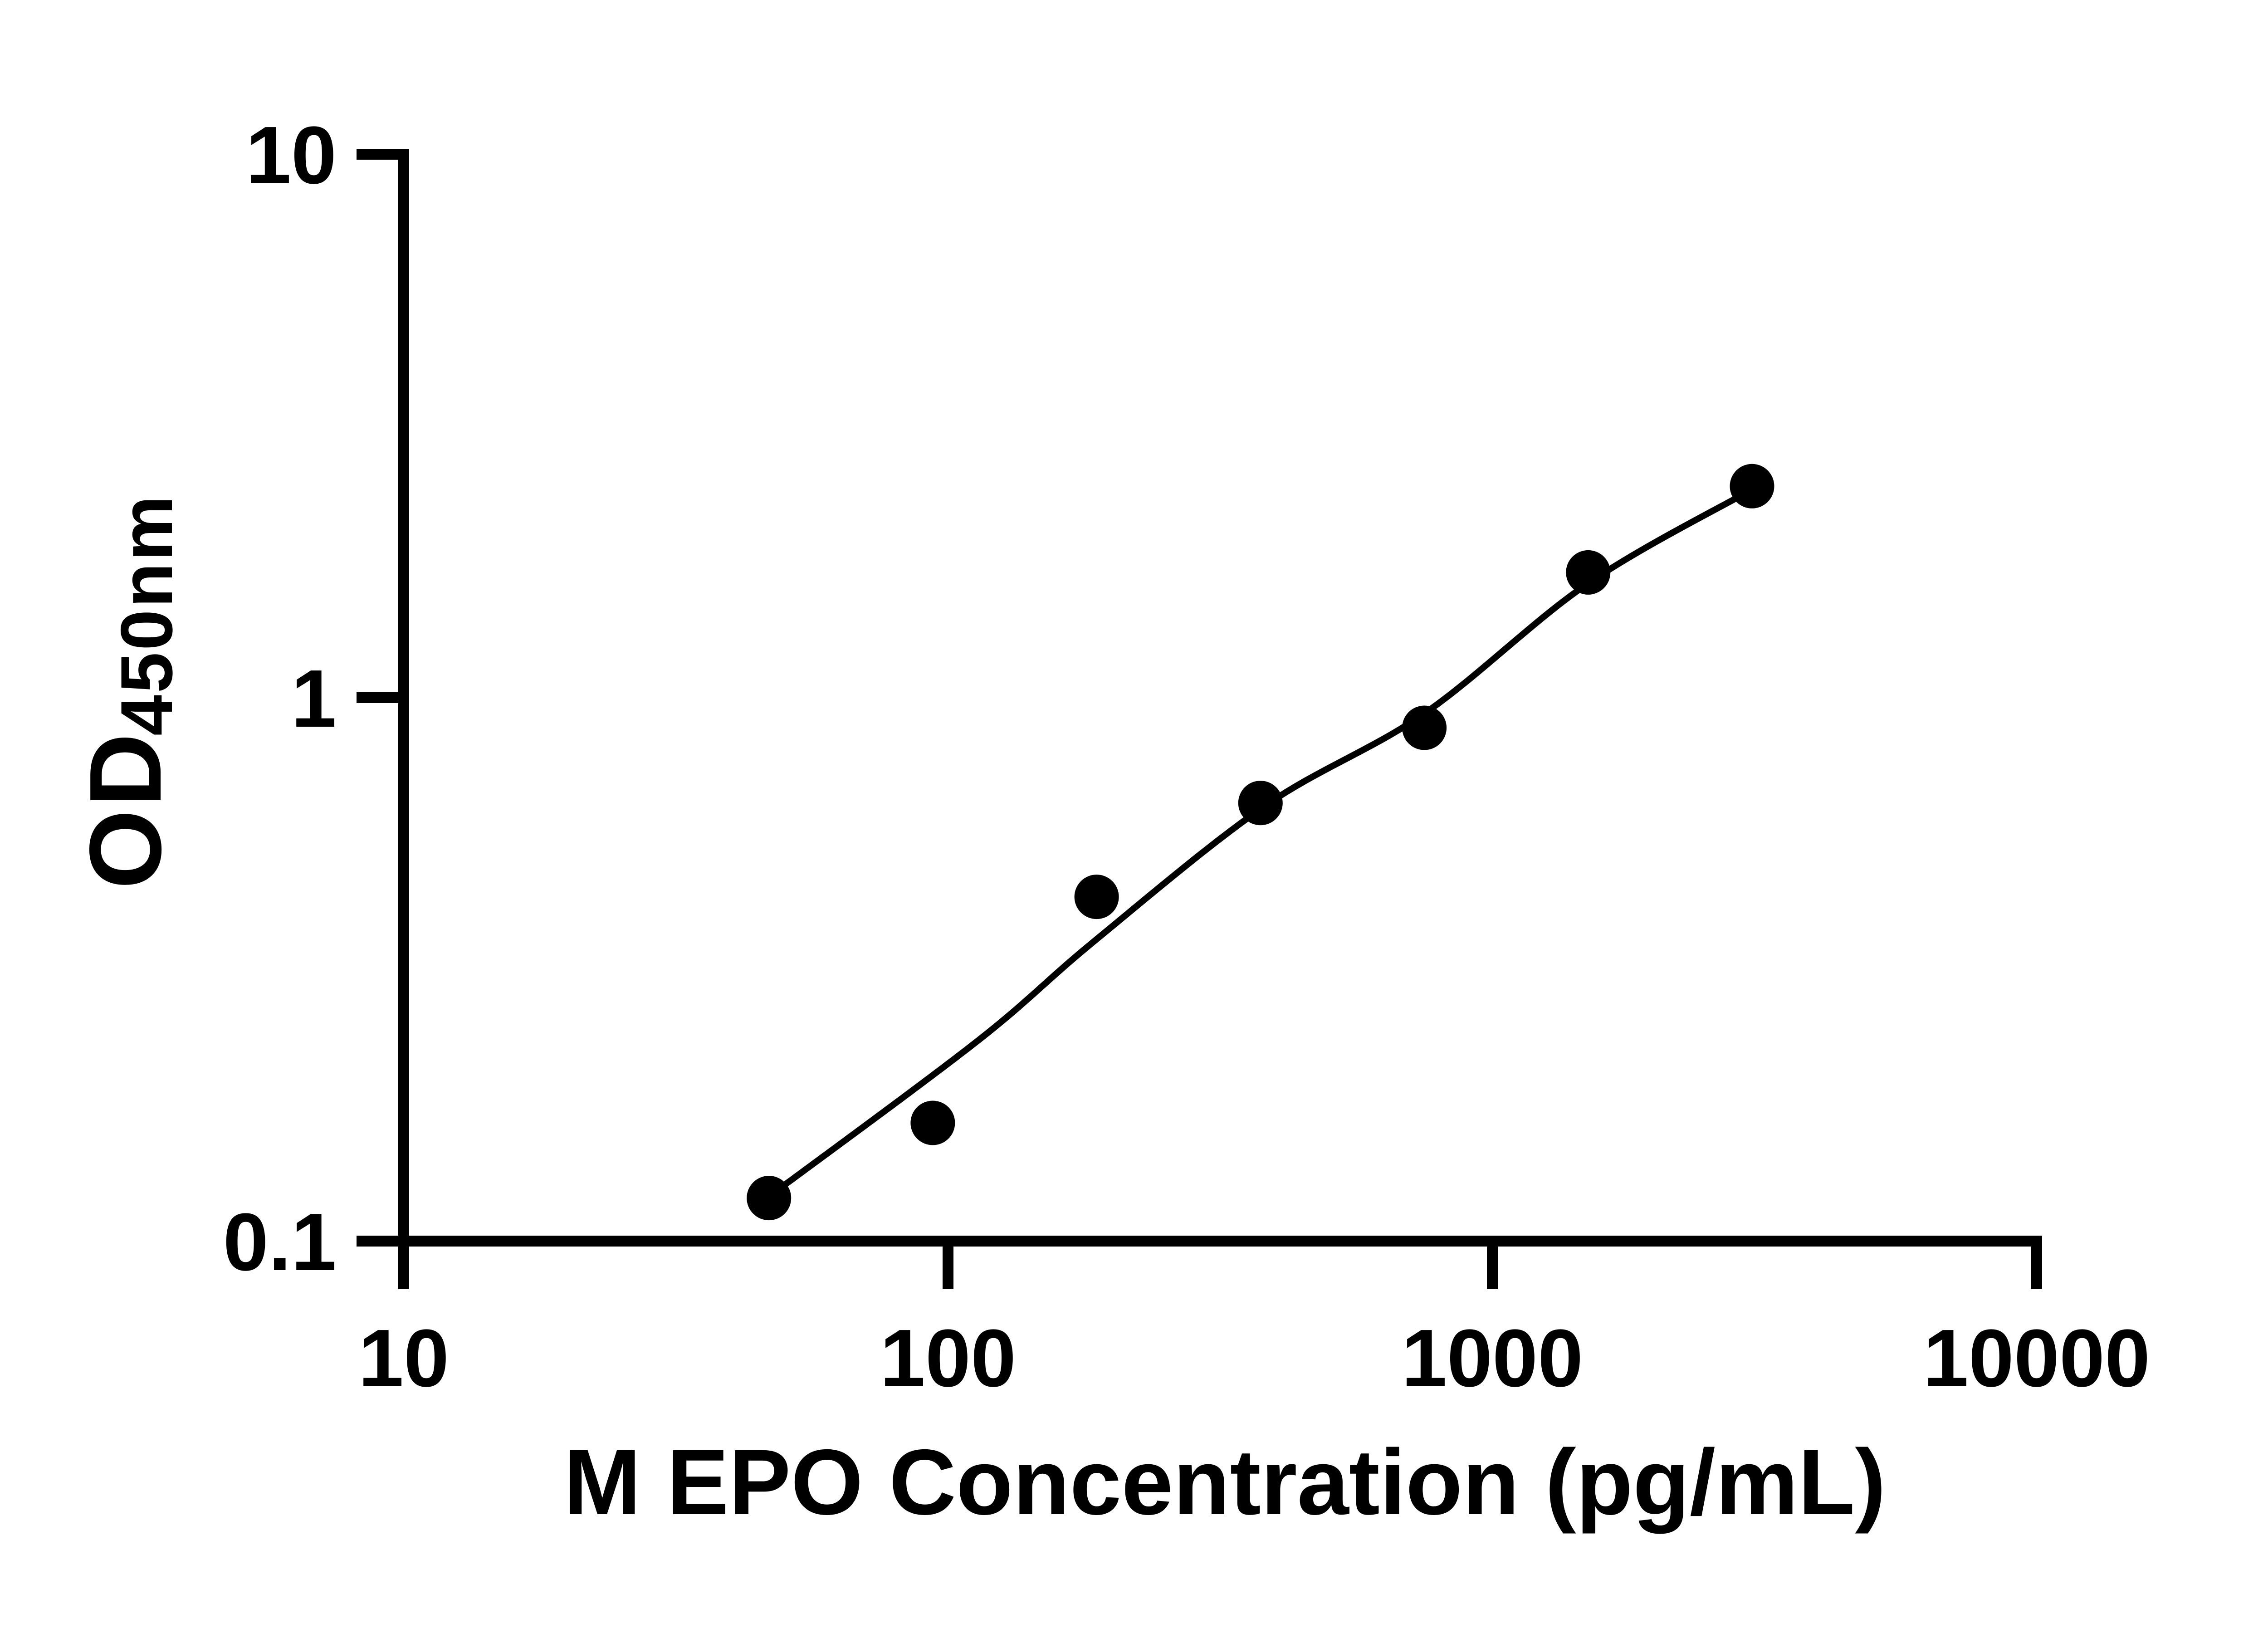  Describe the element at coordinates (404, 1358) in the screenshot. I see `x-tick-label: 10` at that location.